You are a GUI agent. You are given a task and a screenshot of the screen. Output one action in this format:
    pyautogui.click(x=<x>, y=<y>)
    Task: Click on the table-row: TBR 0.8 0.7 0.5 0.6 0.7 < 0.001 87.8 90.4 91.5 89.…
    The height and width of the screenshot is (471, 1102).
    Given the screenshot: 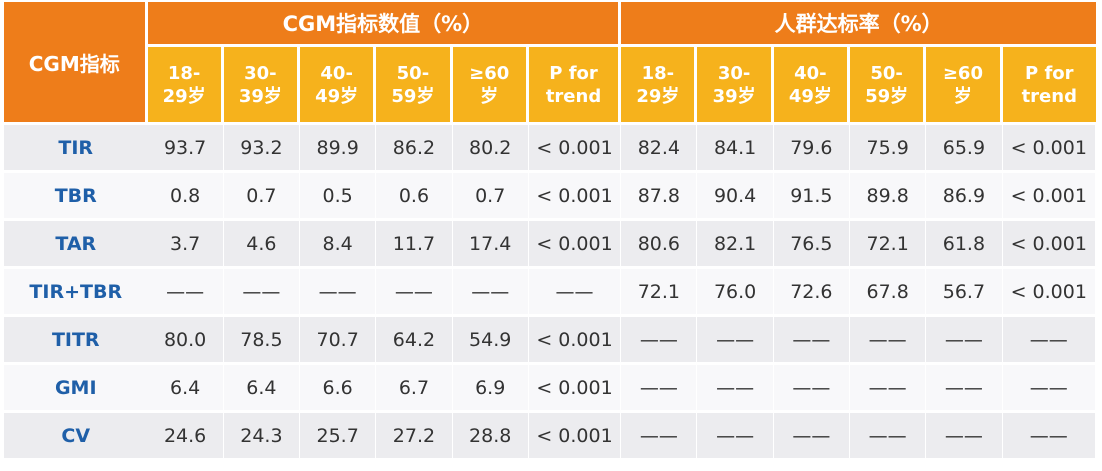 What is the action you would take?
    pyautogui.click(x=550, y=197)
    